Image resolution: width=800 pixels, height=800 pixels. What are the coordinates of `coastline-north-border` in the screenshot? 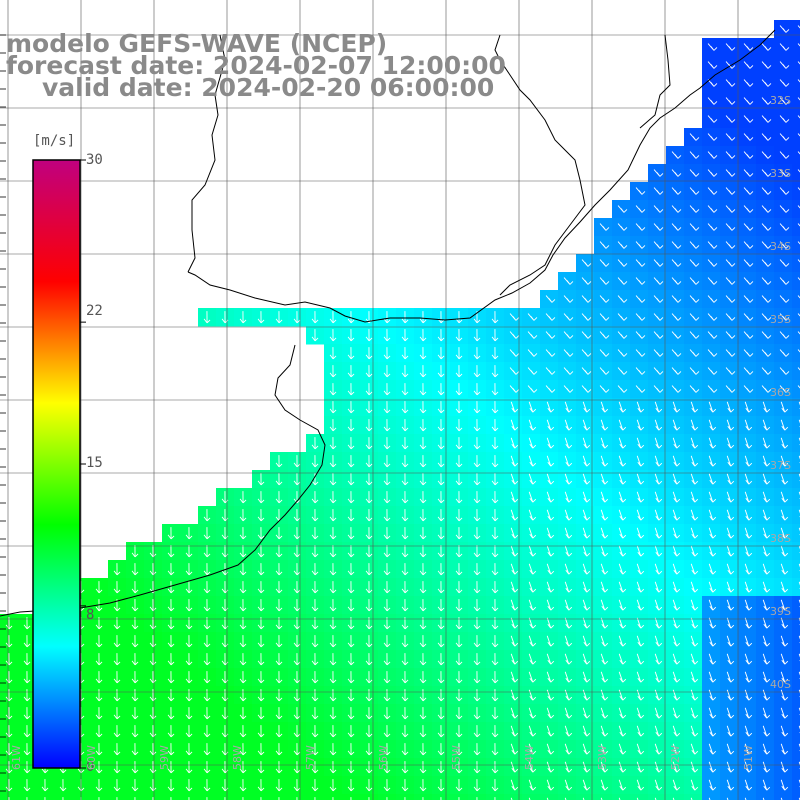 It's located at (206, 153).